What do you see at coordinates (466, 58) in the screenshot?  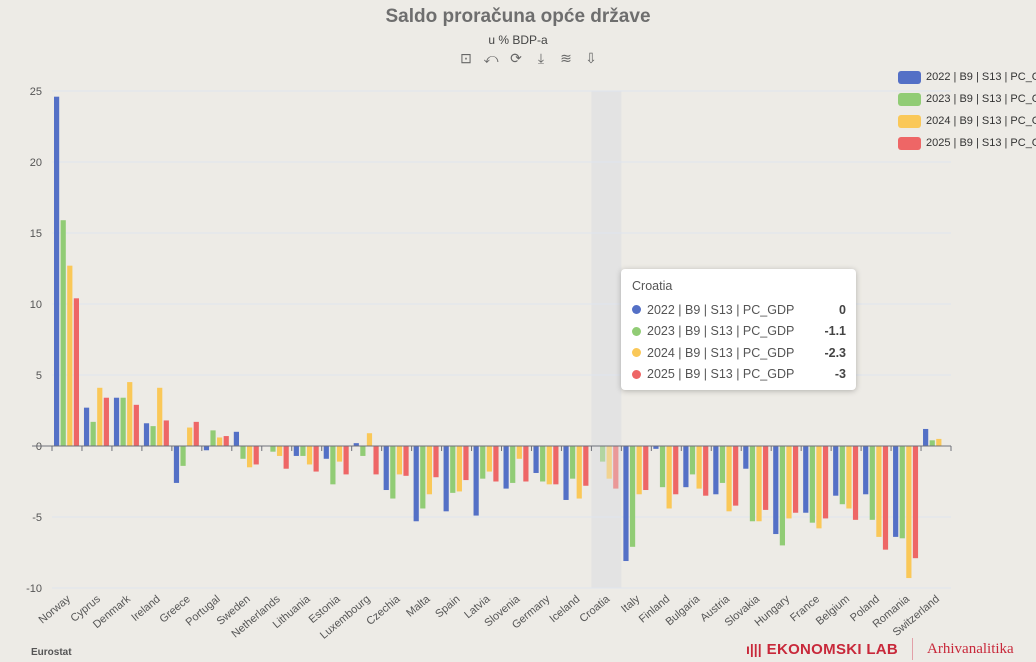 I see `zoom-icon: ⊡` at bounding box center [466, 58].